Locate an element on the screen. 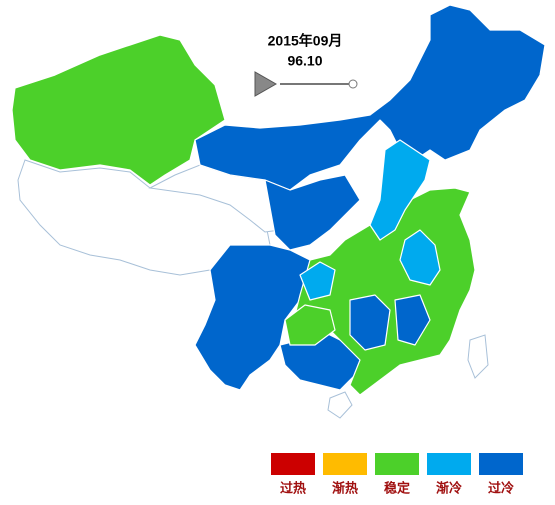 Image resolution: width=555 pixels, height=505 pixels. date-label: 2015年09月 is located at coordinates (305, 41).